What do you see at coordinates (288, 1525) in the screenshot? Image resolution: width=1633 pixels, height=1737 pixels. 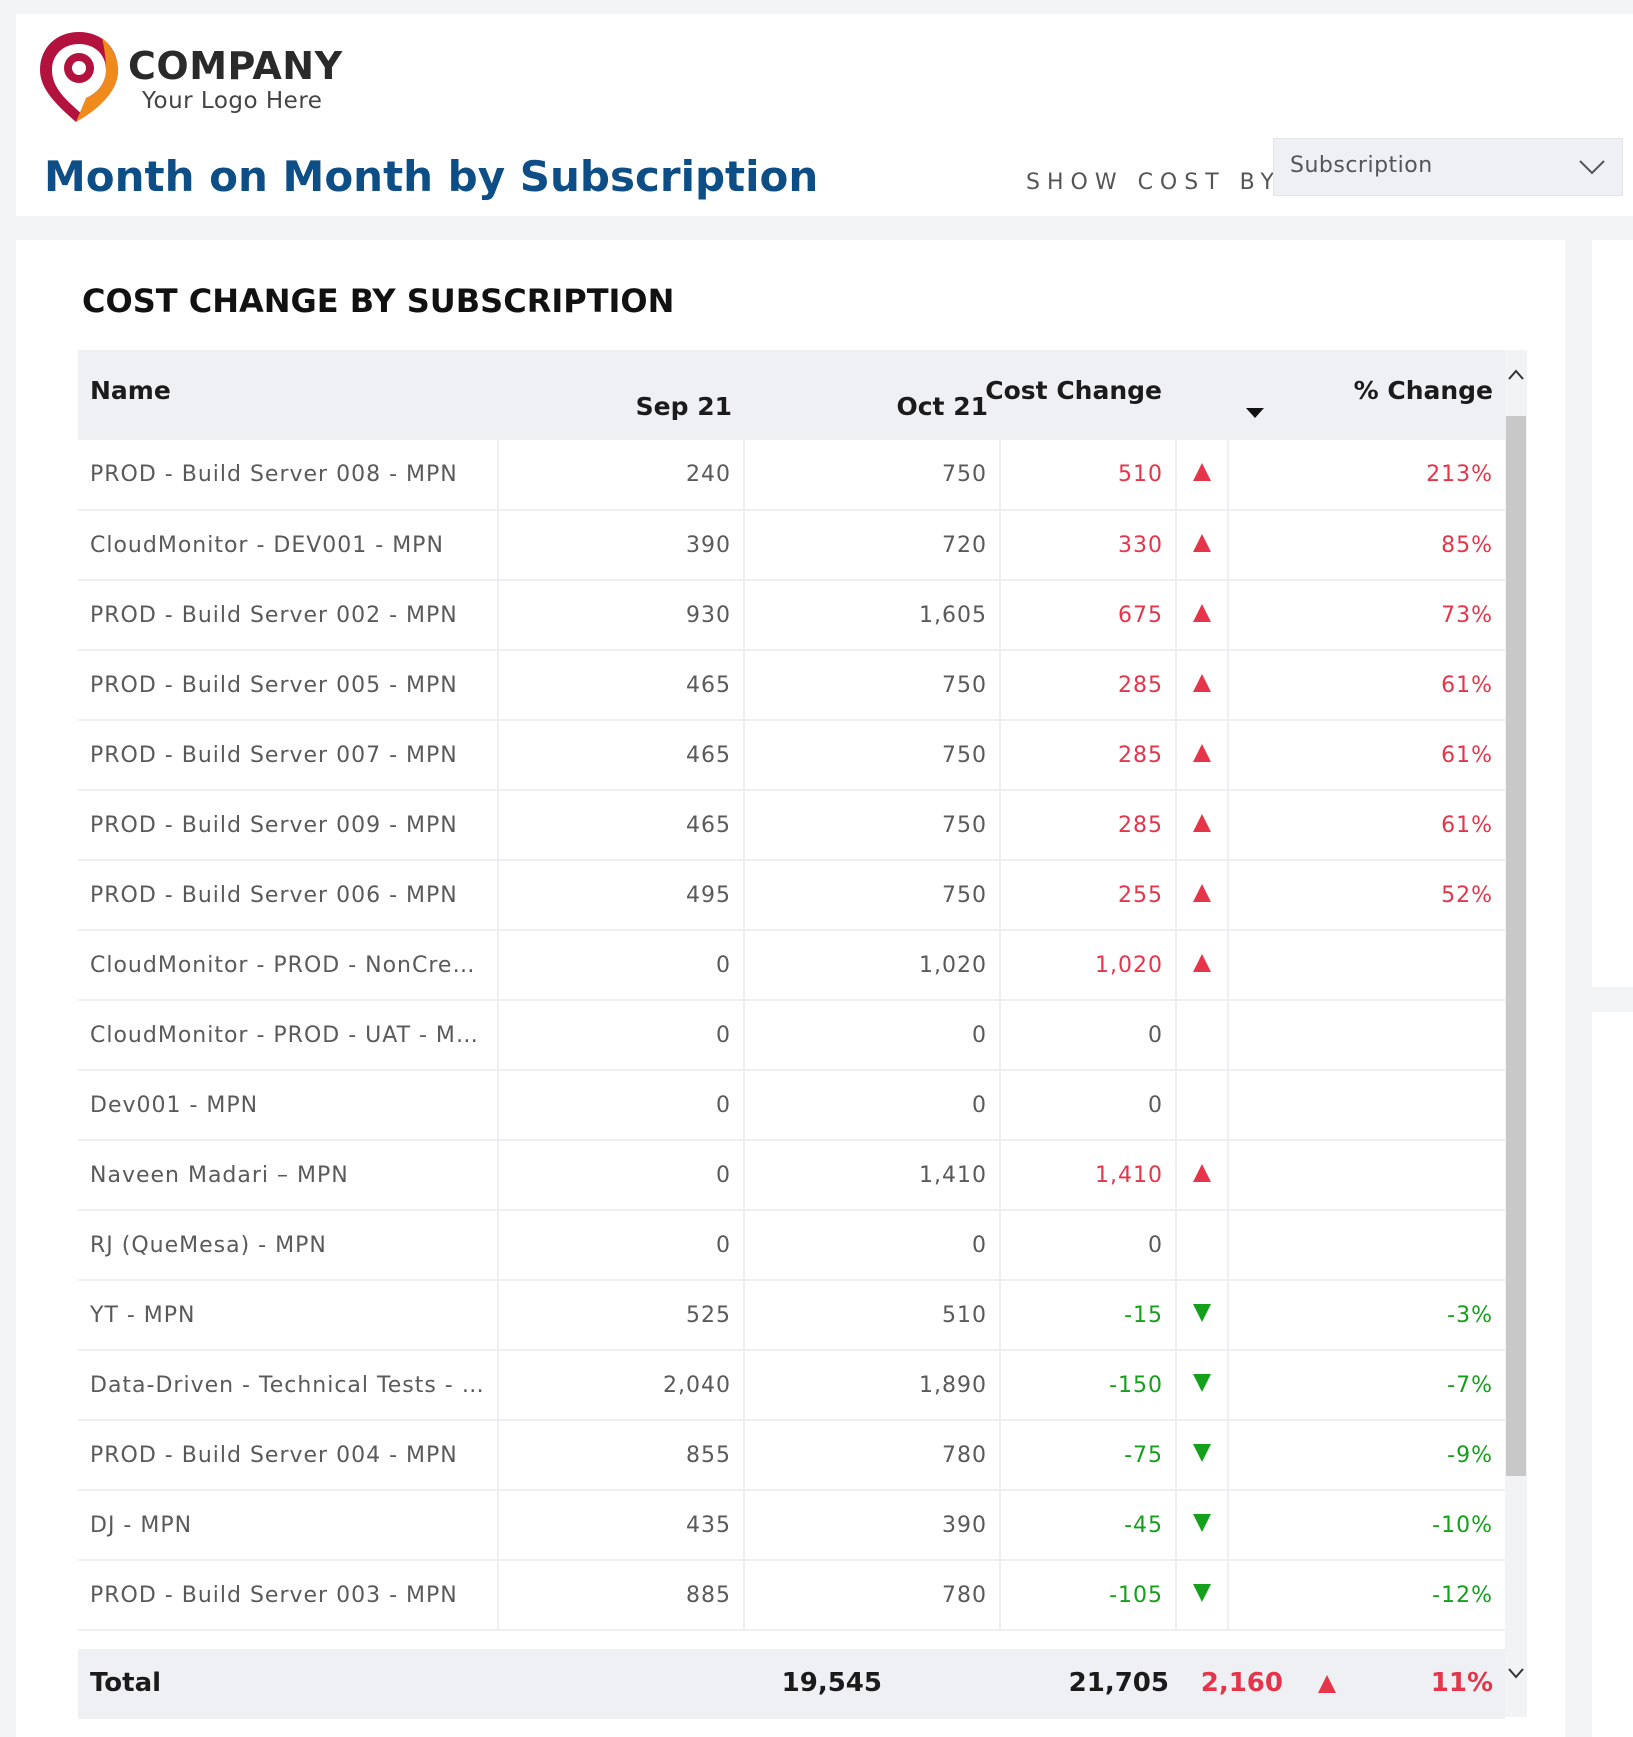 I see `cell-name: DJ - MPN` at bounding box center [288, 1525].